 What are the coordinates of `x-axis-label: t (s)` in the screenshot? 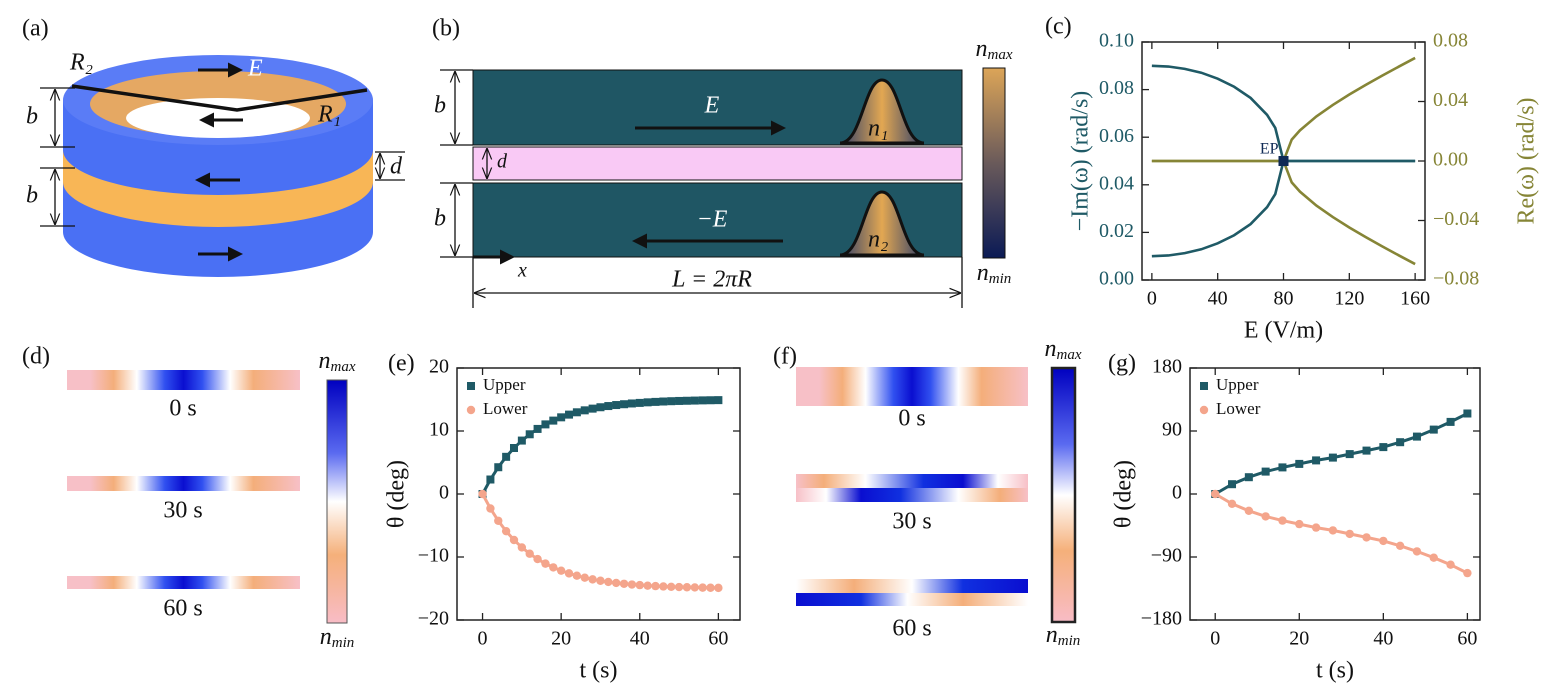 It's located at (1335, 671).